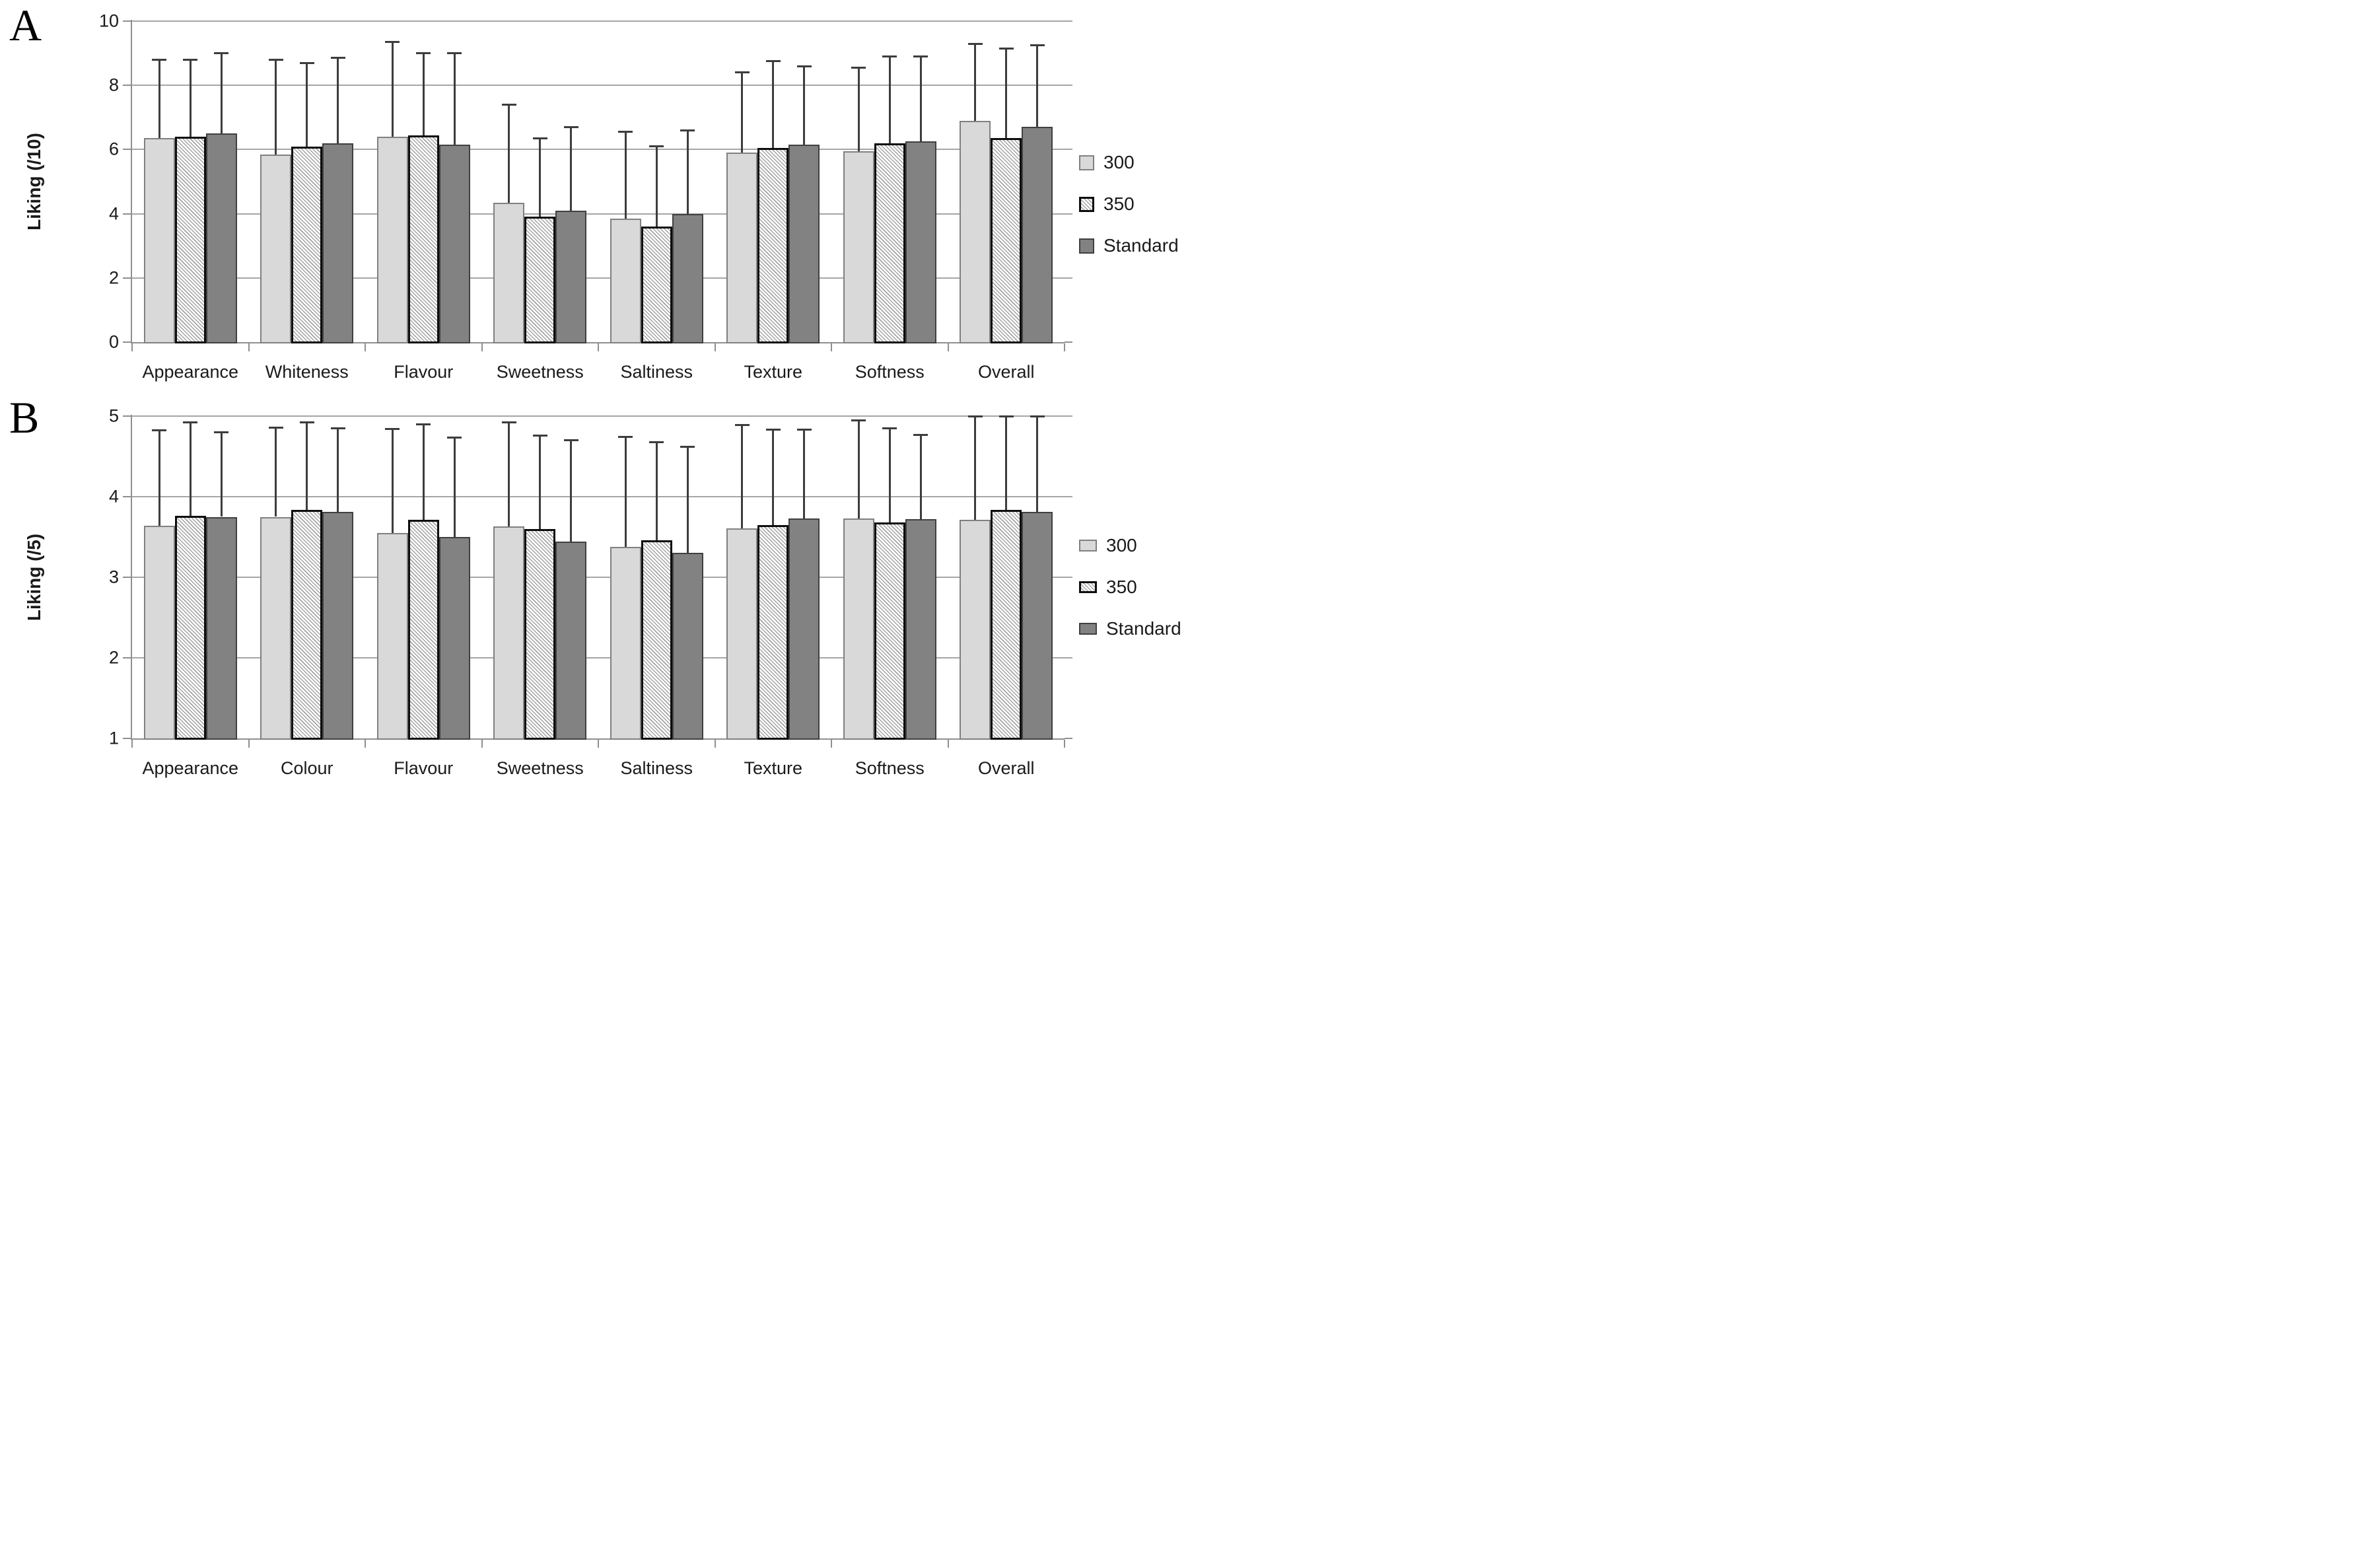 Image resolution: width=2380 pixels, height=1564 pixels. Describe the element at coordinates (34, 578) in the screenshot. I see `chart-b-y-axis-title: Liking (/5)` at that location.